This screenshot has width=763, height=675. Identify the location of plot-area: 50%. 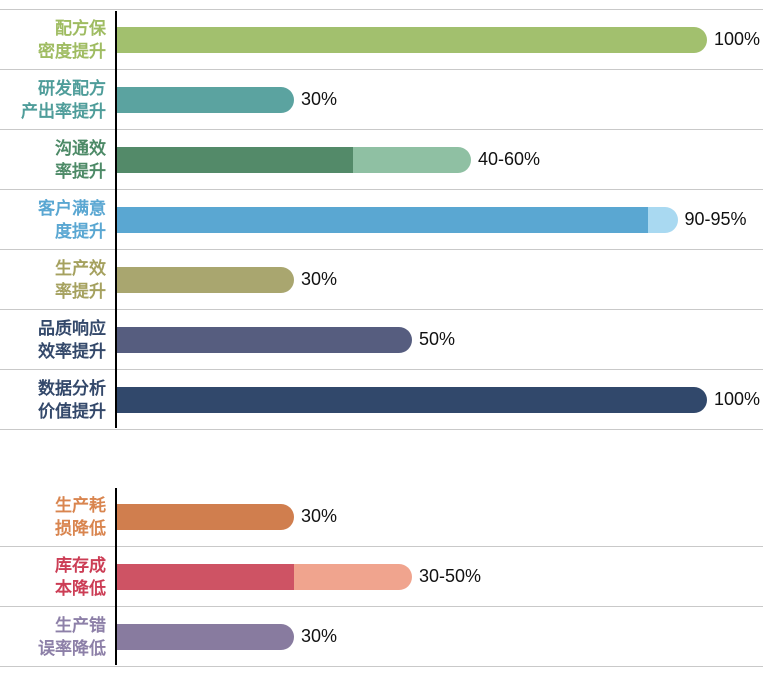
(440, 339).